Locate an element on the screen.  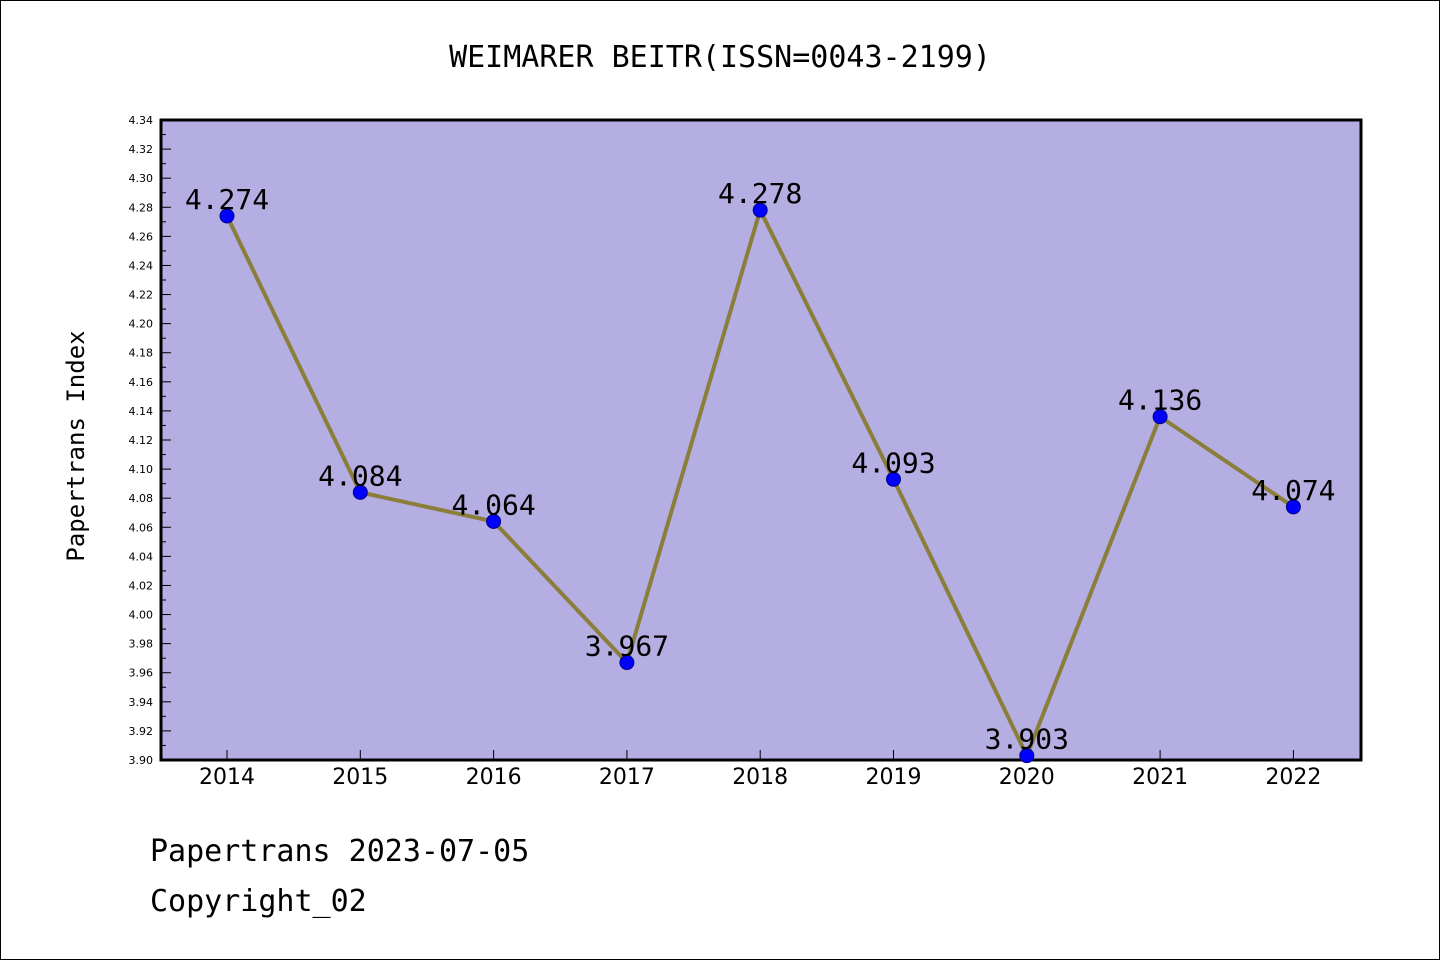
y-tick-label: 3.90 is located at coordinates (141, 760).